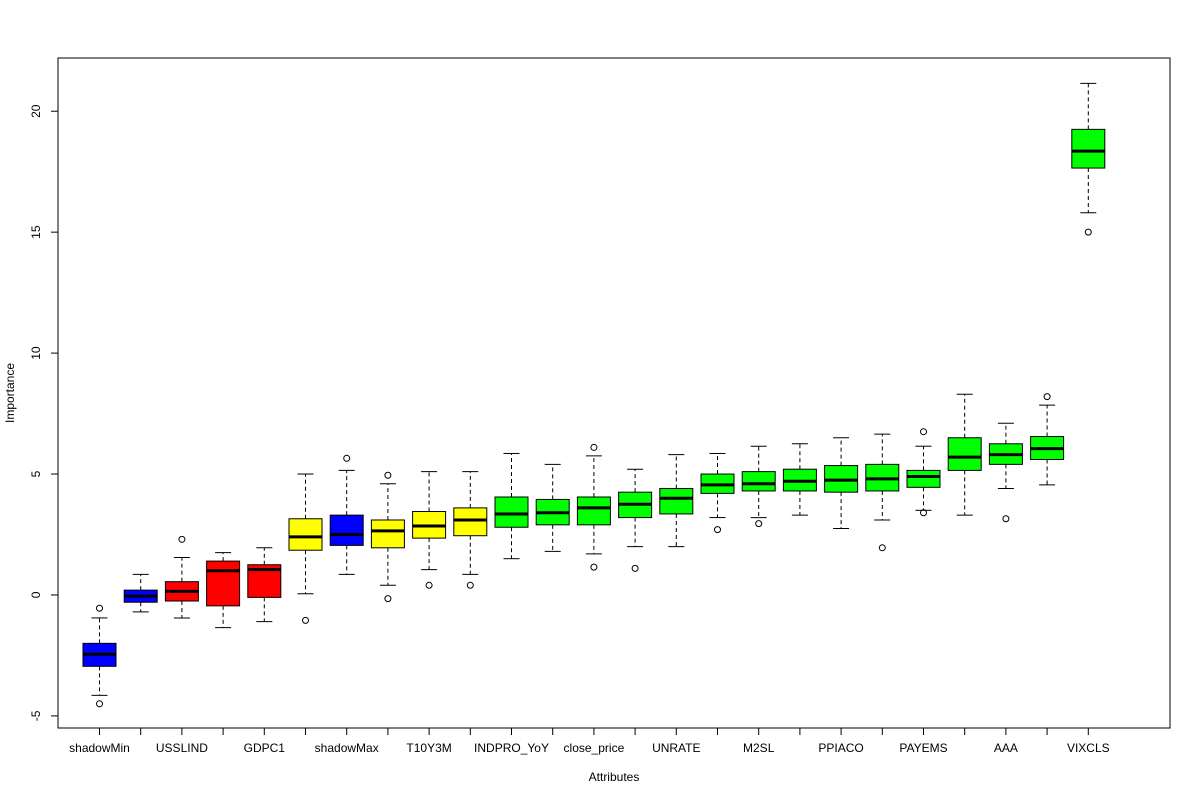  What do you see at coordinates (36, 111) in the screenshot?
I see `y-tick-label: 20` at bounding box center [36, 111].